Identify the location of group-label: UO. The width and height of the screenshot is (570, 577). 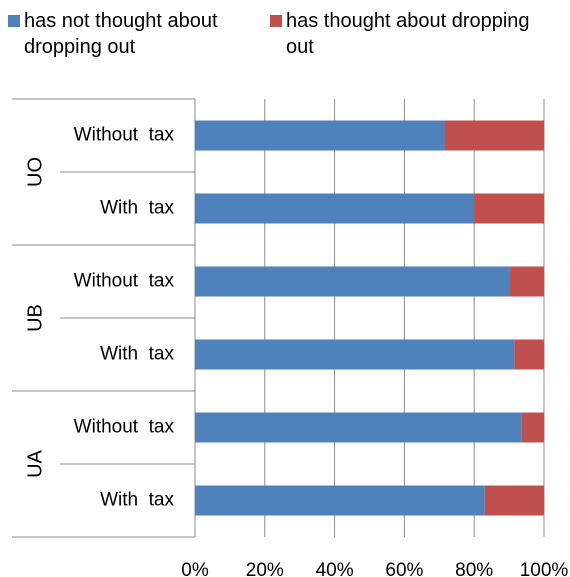
(35, 172).